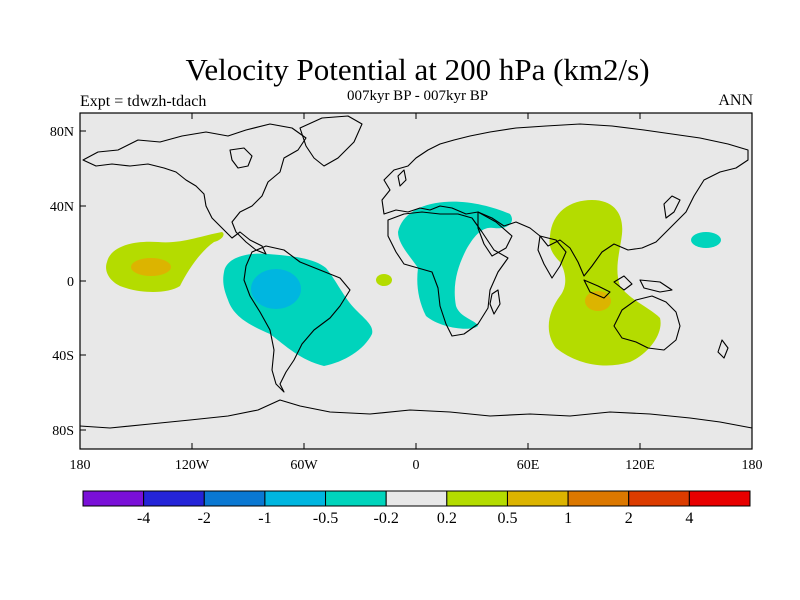 Image resolution: width=800 pixels, height=600 pixels. I want to click on lat-tick-label: 80N, so click(62, 132).